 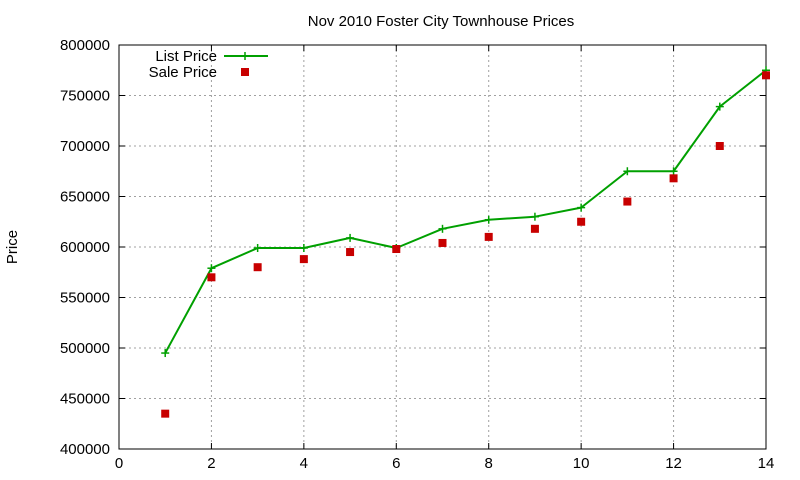 What do you see at coordinates (85, 45) in the screenshot?
I see `y-tick-label: 800000` at bounding box center [85, 45].